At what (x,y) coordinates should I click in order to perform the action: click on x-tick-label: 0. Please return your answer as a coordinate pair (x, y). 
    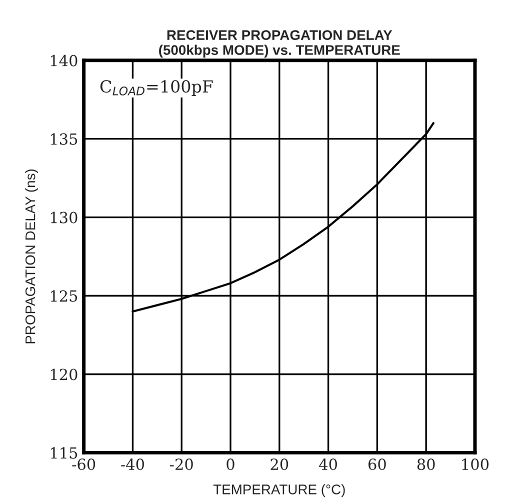
    Looking at the image, I should click on (230, 464).